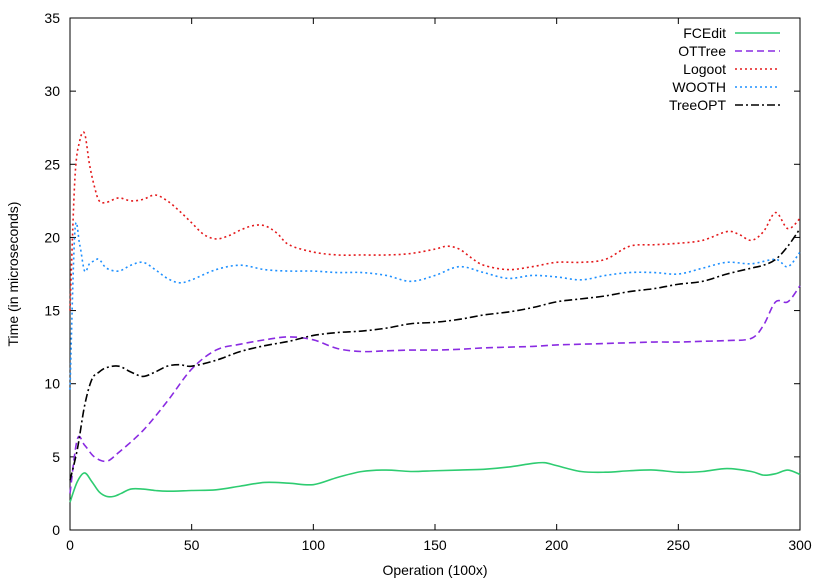  I want to click on series-line-fcedit, so click(435, 482).